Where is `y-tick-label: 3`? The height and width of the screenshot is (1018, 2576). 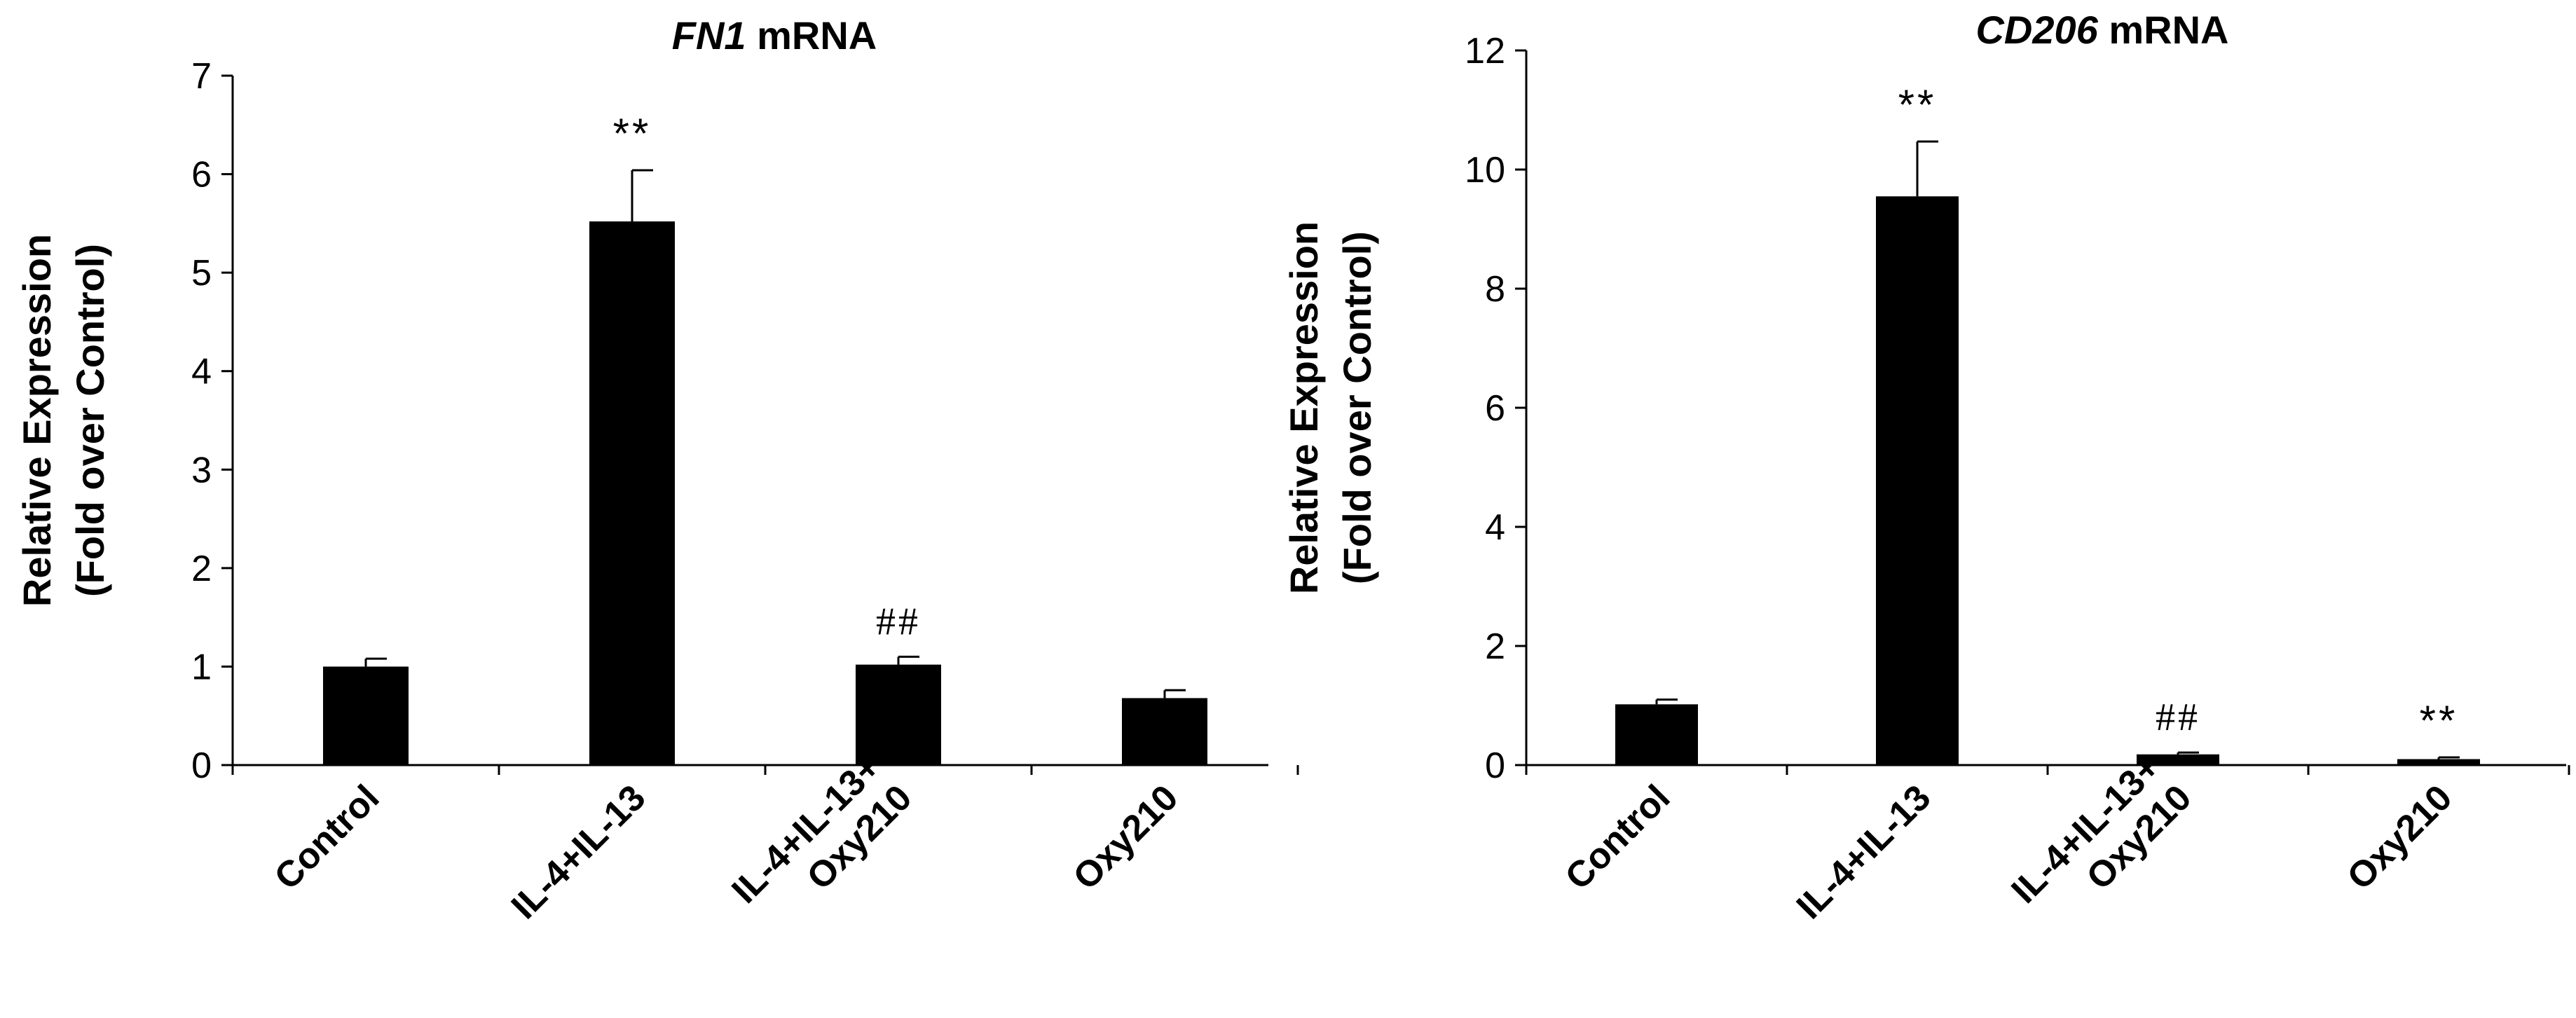
y-tick-label: 3 is located at coordinates (202, 470).